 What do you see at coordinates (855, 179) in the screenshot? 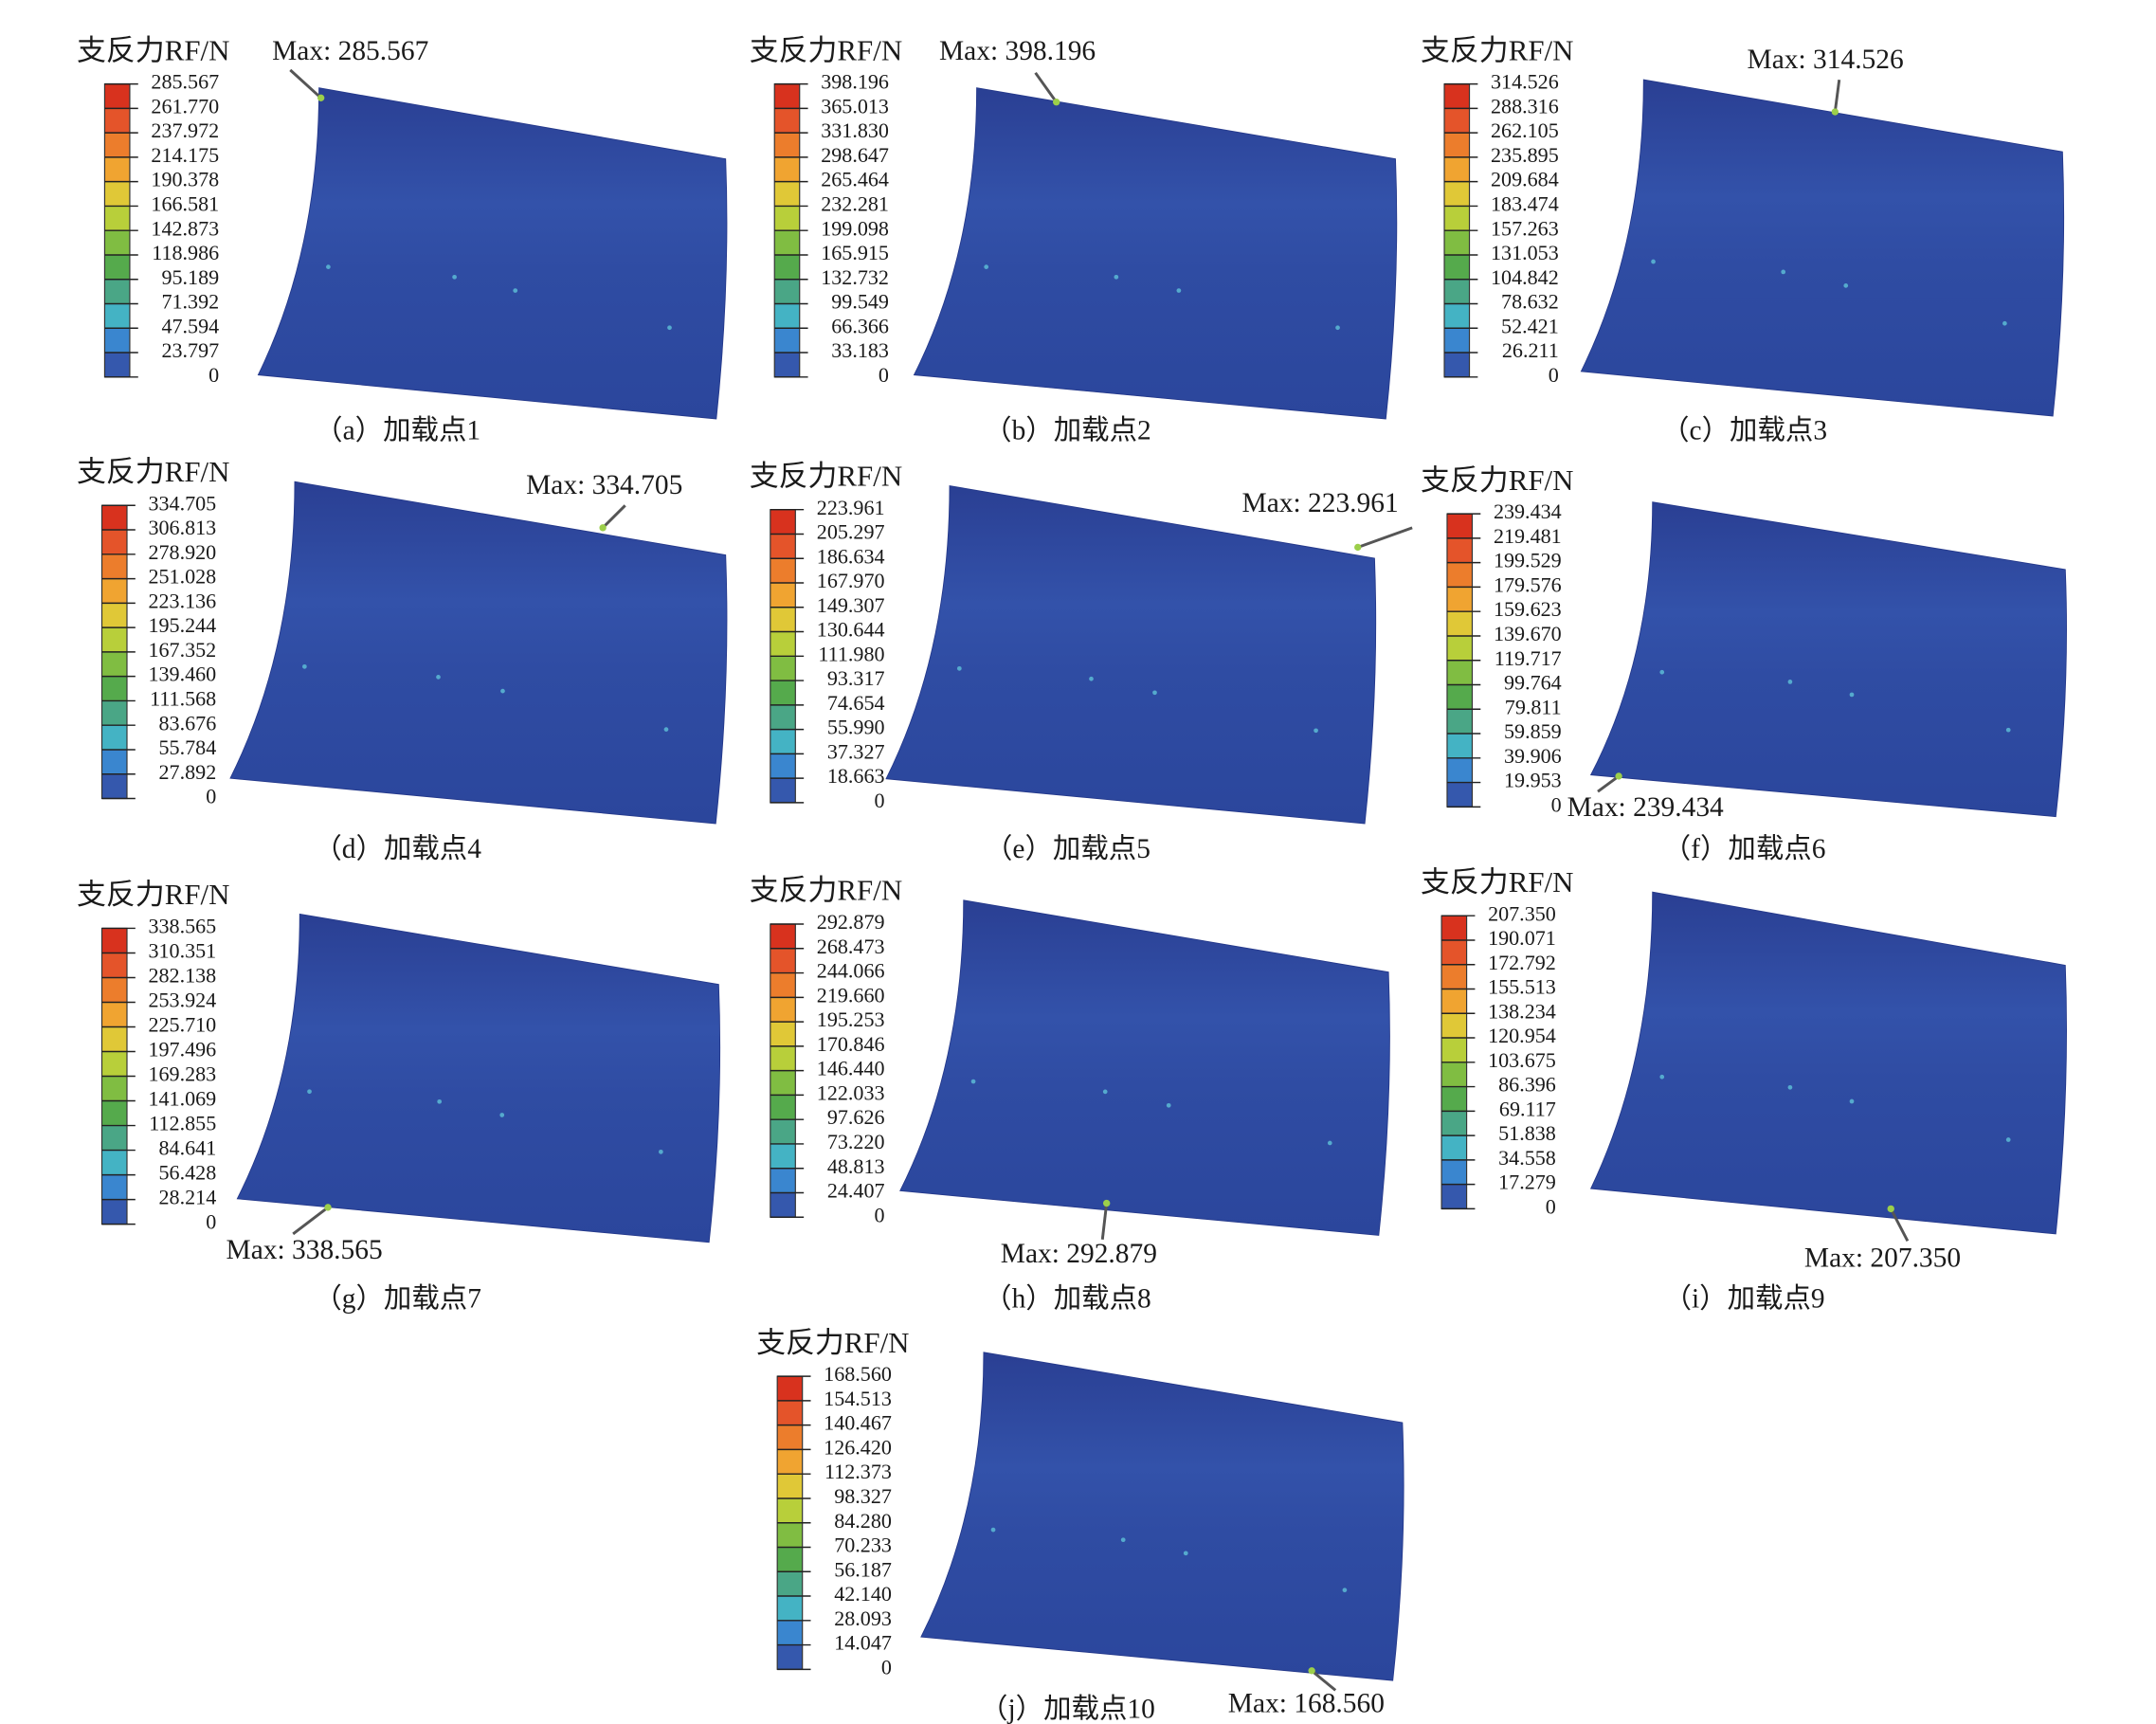
I see `legend-value: 265.464` at bounding box center [855, 179].